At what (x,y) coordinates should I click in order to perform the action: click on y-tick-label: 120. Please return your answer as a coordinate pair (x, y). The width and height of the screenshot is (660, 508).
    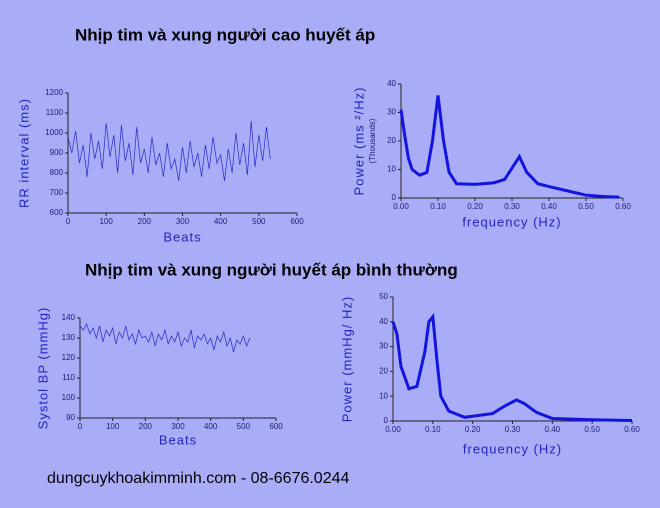
    Looking at the image, I should click on (69, 357).